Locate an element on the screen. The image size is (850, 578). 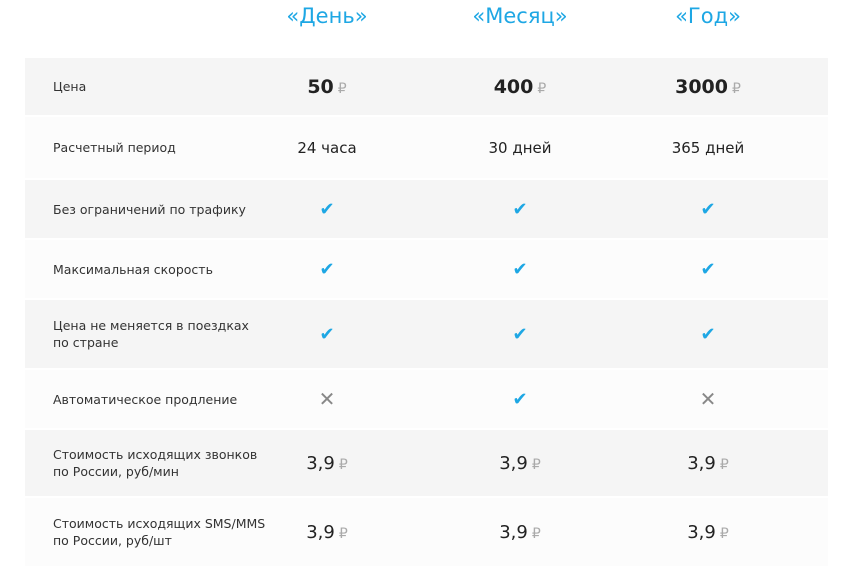
table-row: Автоматическое продление ✕ ✔ ✕ is located at coordinates (426, 400).